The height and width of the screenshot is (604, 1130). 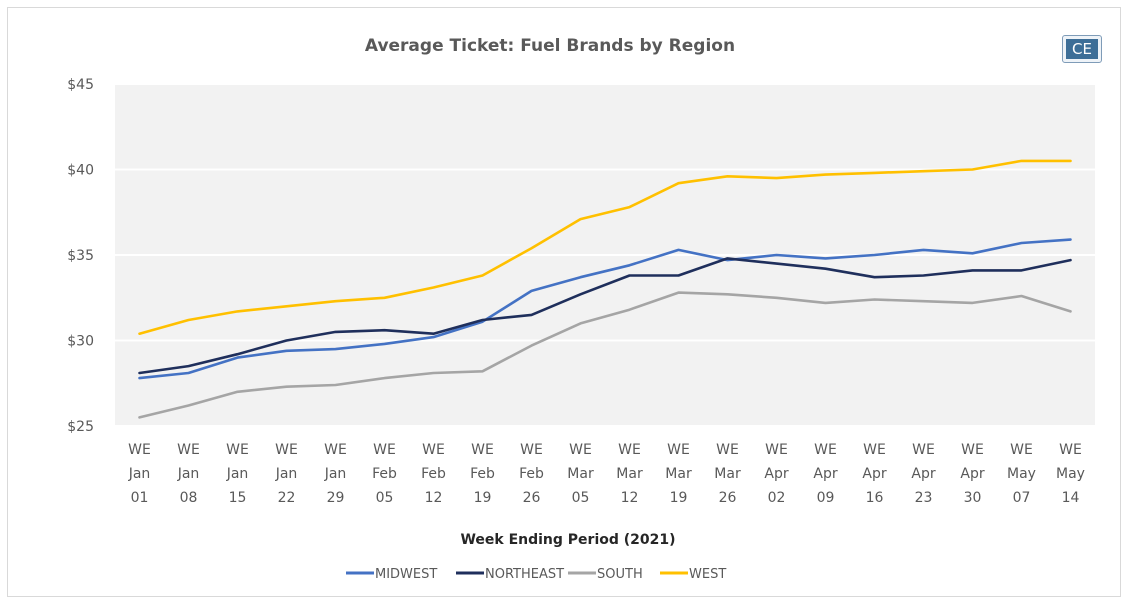 I want to click on legend: MIDWEST NORTHEAST SOUTH WEST, so click(x=536, y=574).